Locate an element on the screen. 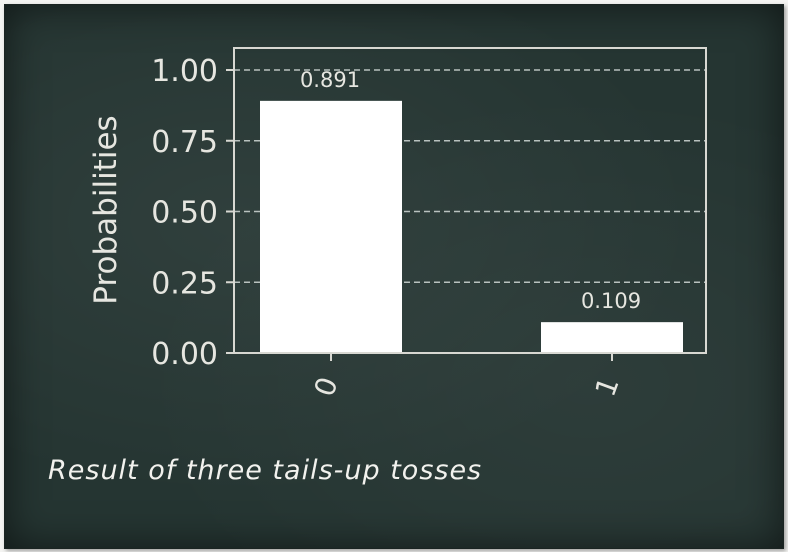  data-label: 0.891 is located at coordinates (330, 80).